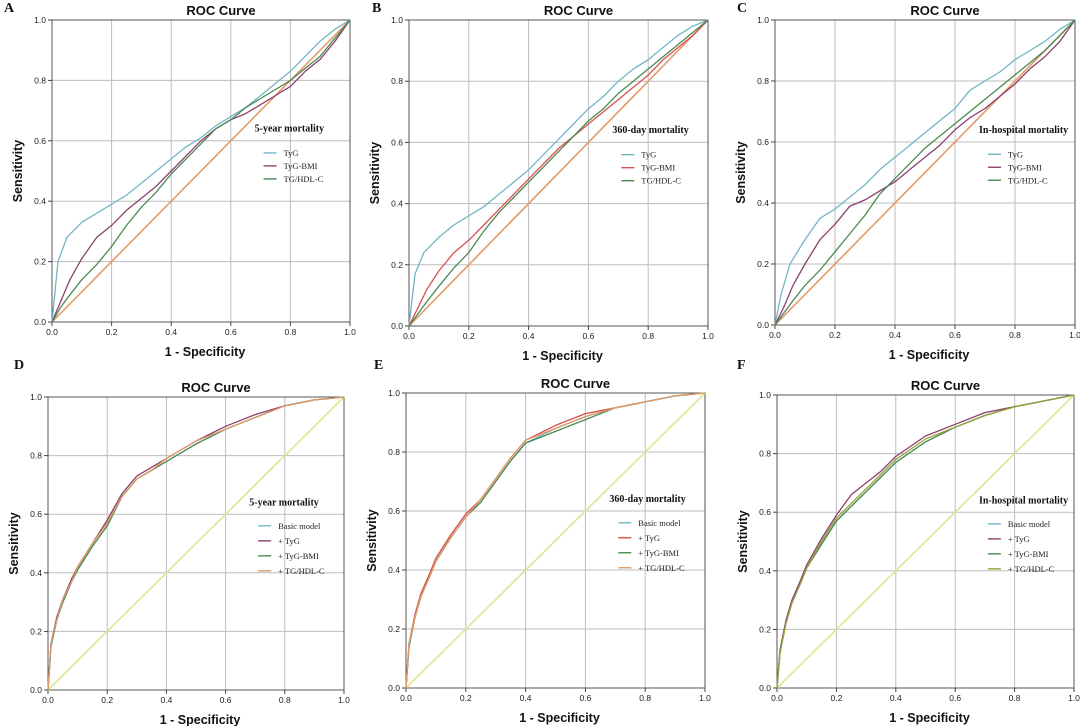 Image resolution: width=1080 pixels, height=726 pixels. I want to click on legend: TyG TyG-BMI TG/HDL-C, so click(293, 166).